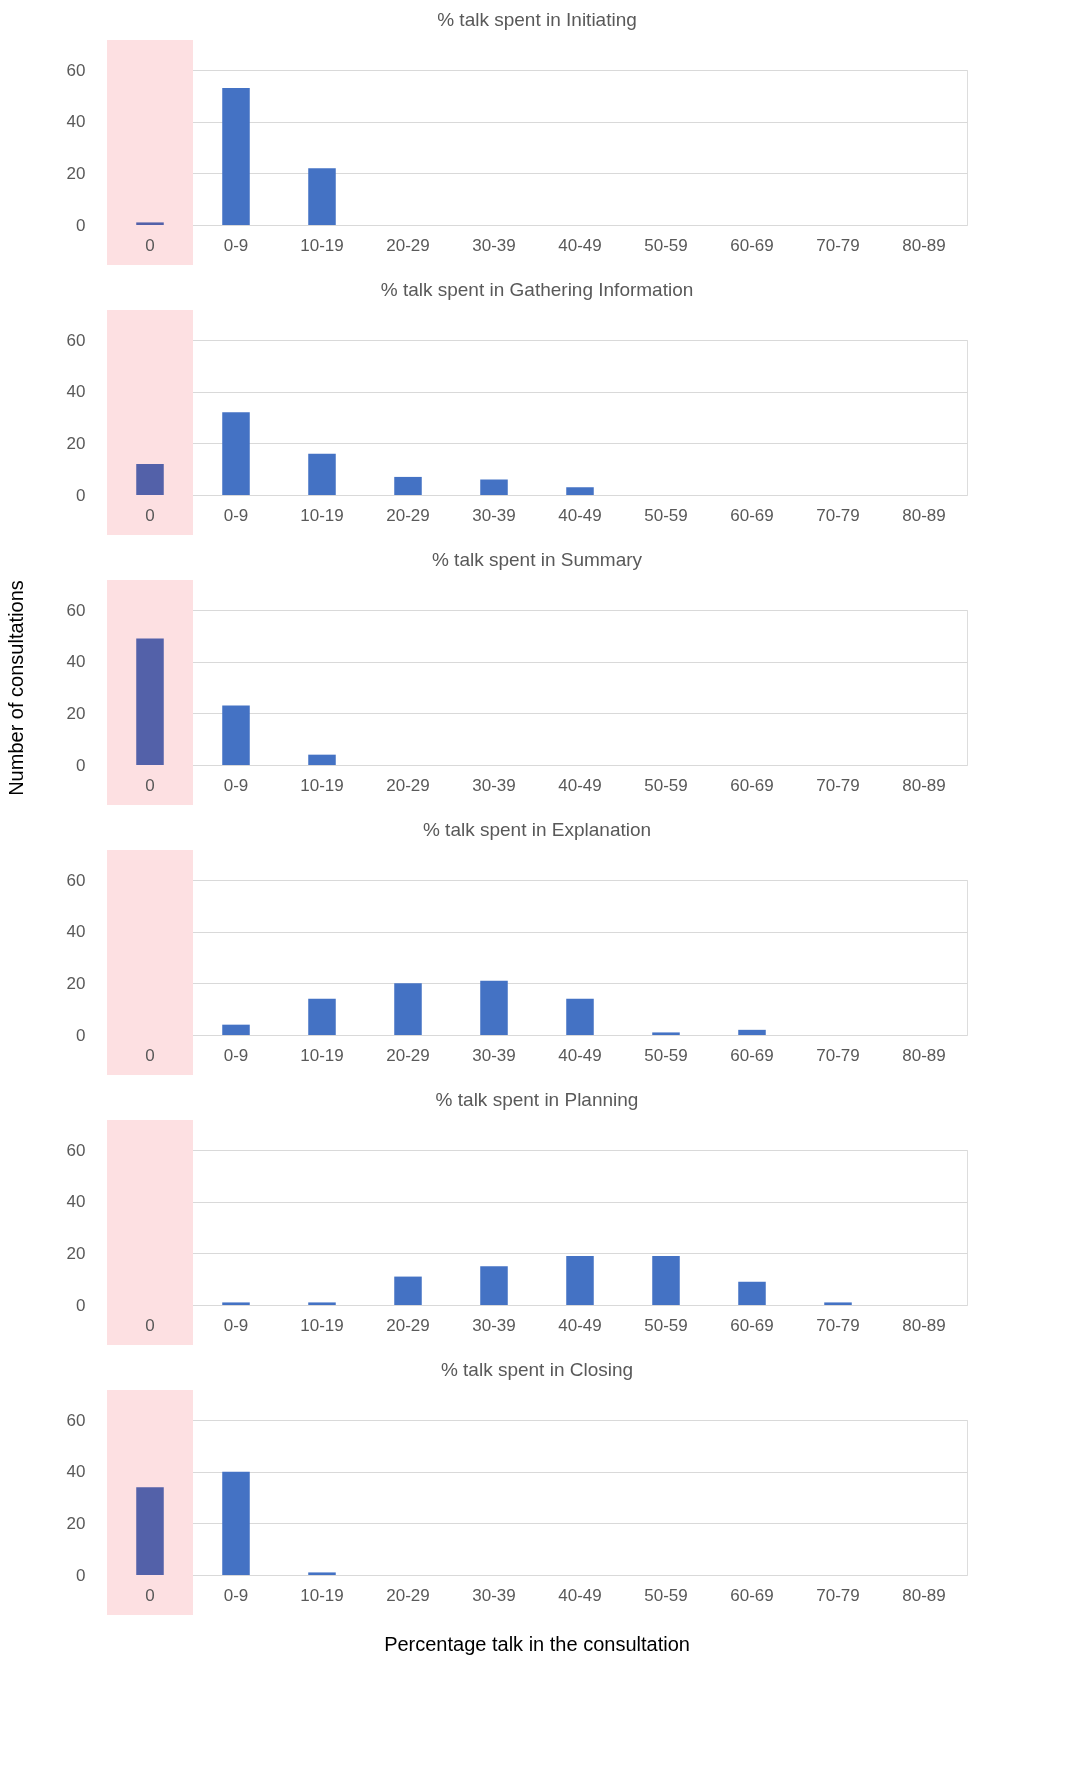 The height and width of the screenshot is (1784, 1091). What do you see at coordinates (537, 289) in the screenshot?
I see `chart-title: % talk spent in Gathering Information` at bounding box center [537, 289].